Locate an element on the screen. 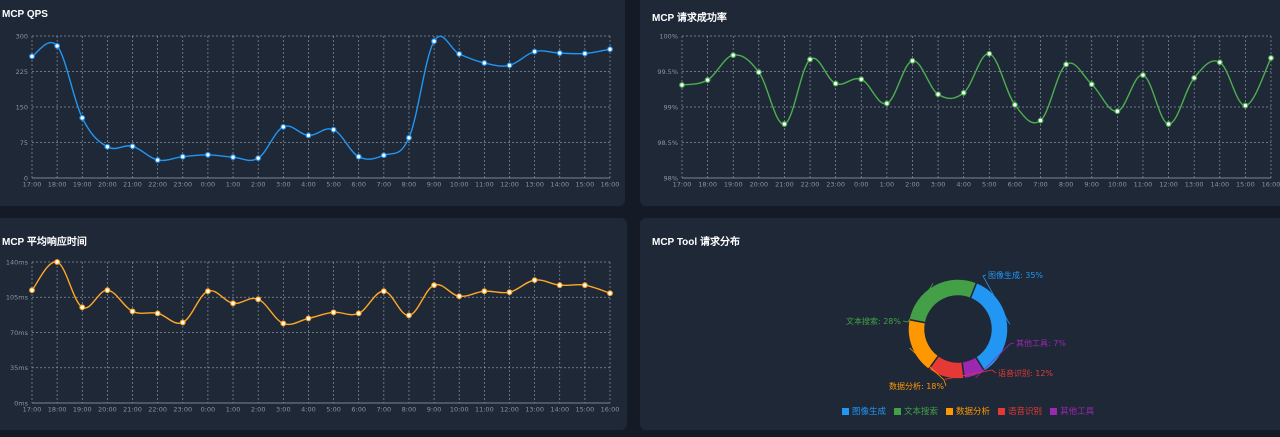 The height and width of the screenshot is (437, 1280). x-tick-label: 3:00 is located at coordinates (283, 410).